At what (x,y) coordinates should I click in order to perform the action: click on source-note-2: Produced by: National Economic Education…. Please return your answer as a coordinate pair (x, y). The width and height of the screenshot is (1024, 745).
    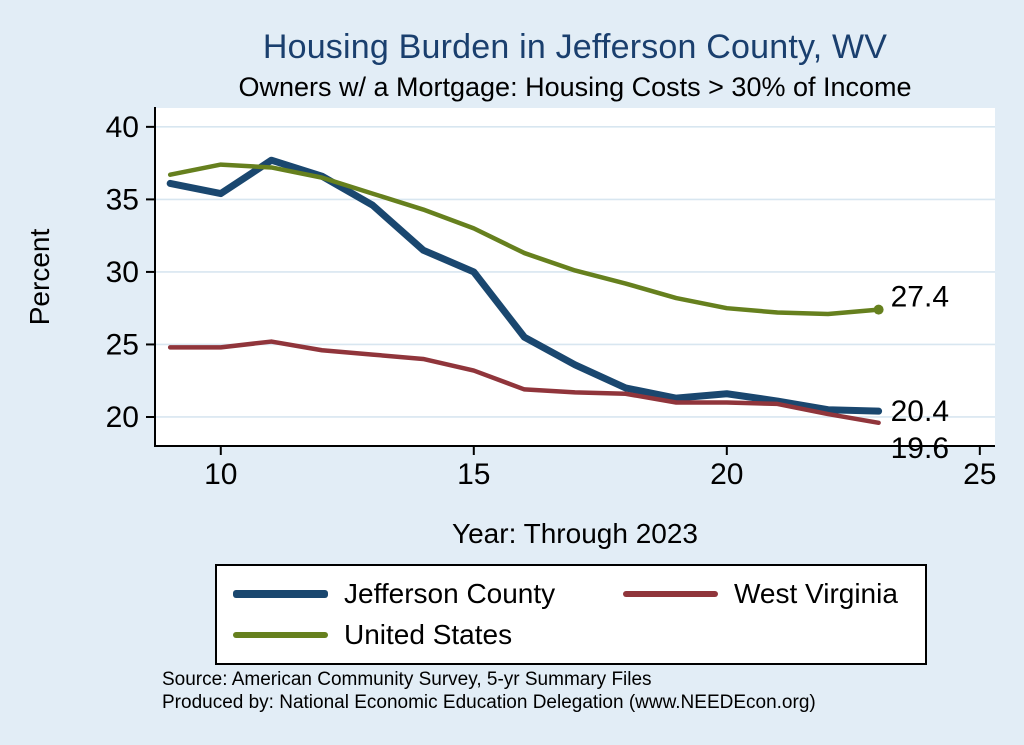
    Looking at the image, I should click on (489, 702).